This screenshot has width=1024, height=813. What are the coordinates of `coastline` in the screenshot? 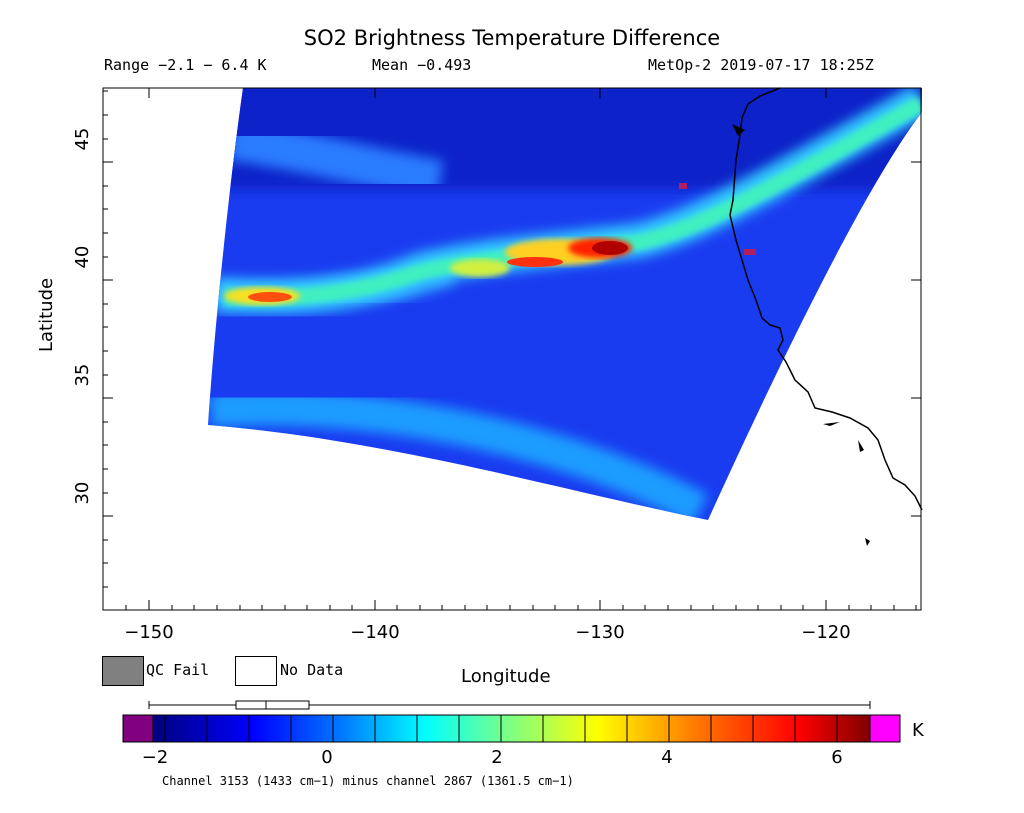 It's located at (826, 299).